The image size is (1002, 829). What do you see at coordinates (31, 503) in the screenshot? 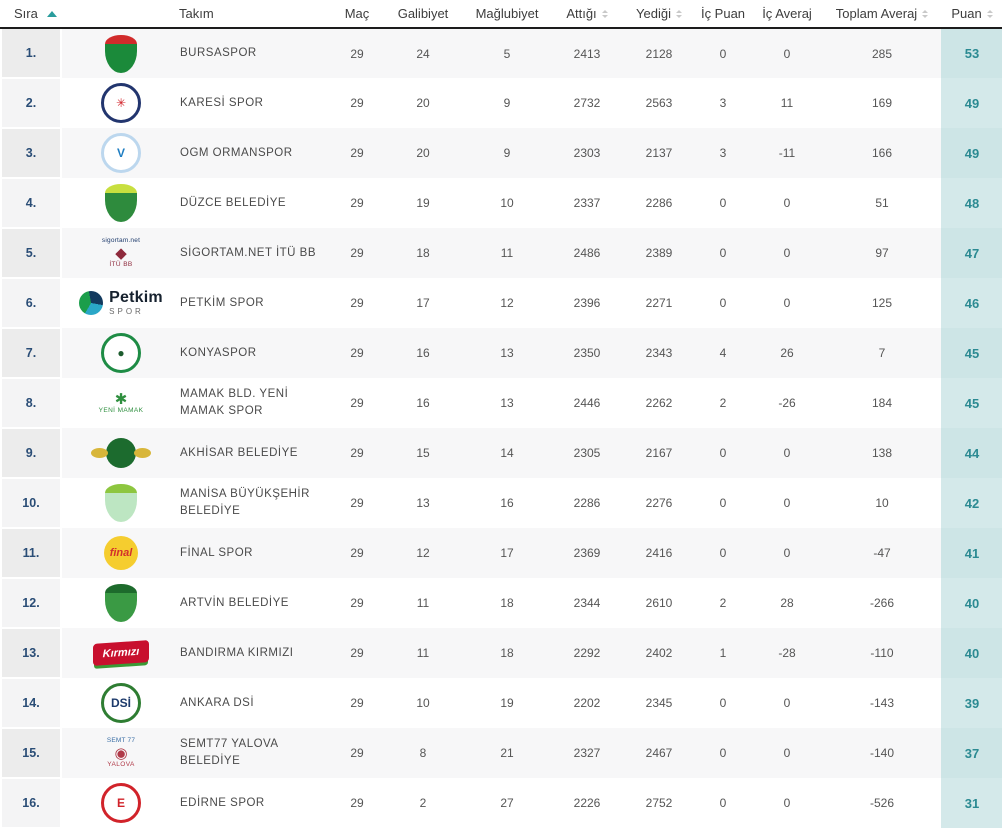
I see `rank-cell: 10.` at bounding box center [31, 503].